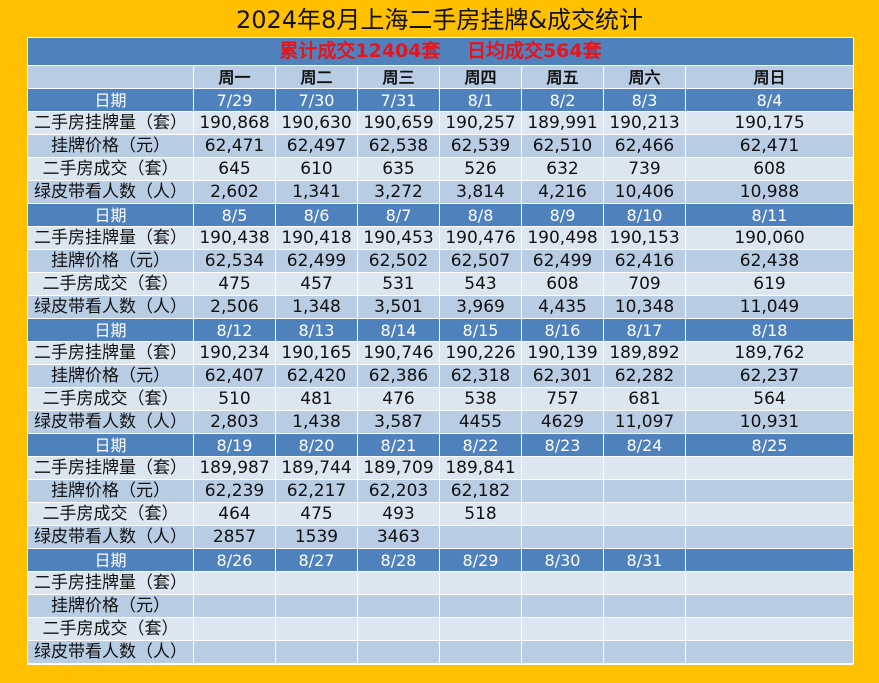  Describe the element at coordinates (234, 422) in the screenshot. I see `viewers-cell: 2,803` at that location.